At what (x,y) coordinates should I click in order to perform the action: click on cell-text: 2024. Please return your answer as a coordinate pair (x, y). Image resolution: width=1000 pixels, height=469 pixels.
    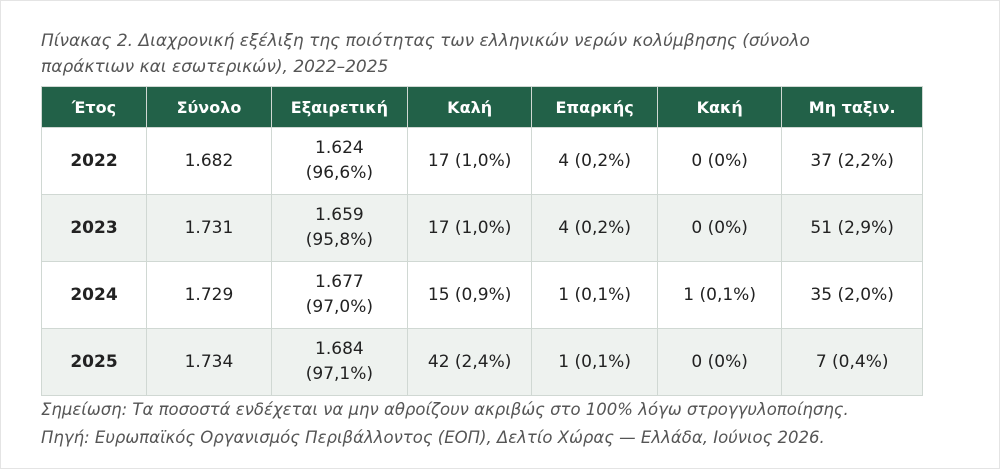
    Looking at the image, I should click on (94, 294).